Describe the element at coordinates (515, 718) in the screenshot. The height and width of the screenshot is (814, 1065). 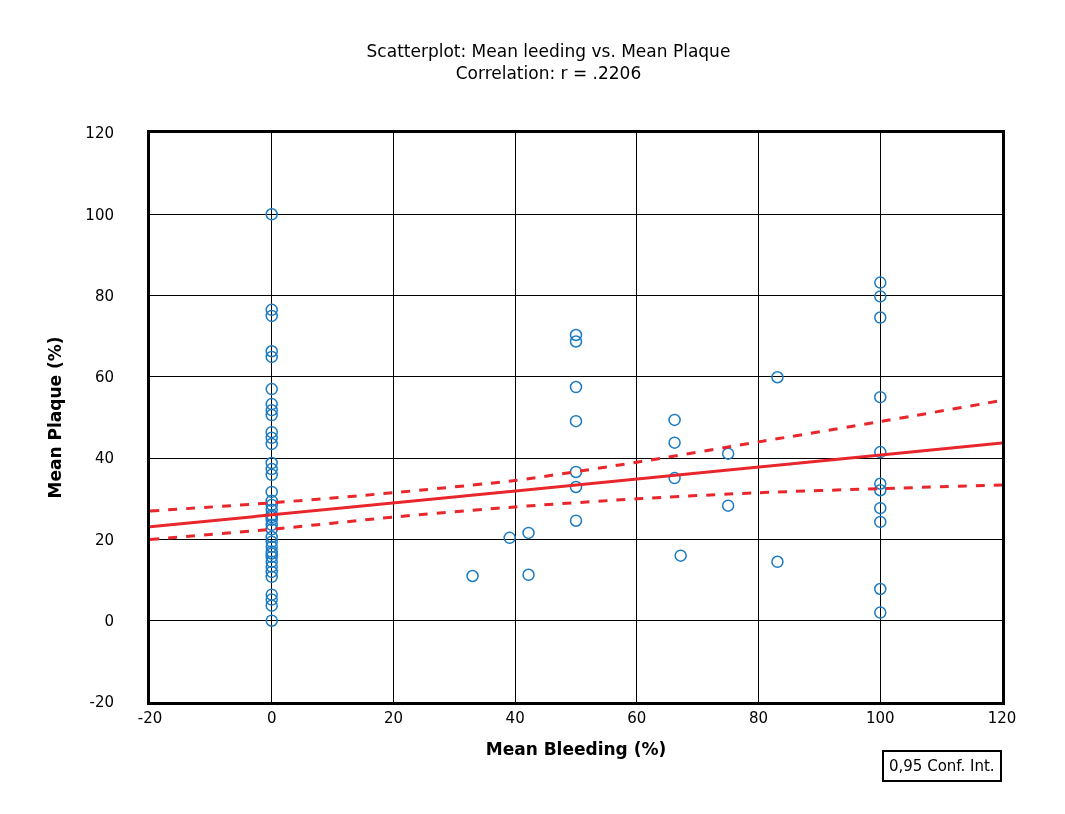
I see `x-tick-label: 40` at that location.